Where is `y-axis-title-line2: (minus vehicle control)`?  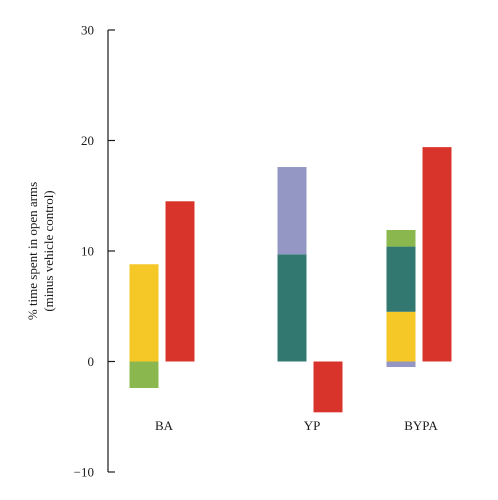
y-axis-title-line2: (minus vehicle control) is located at coordinates (48, 250).